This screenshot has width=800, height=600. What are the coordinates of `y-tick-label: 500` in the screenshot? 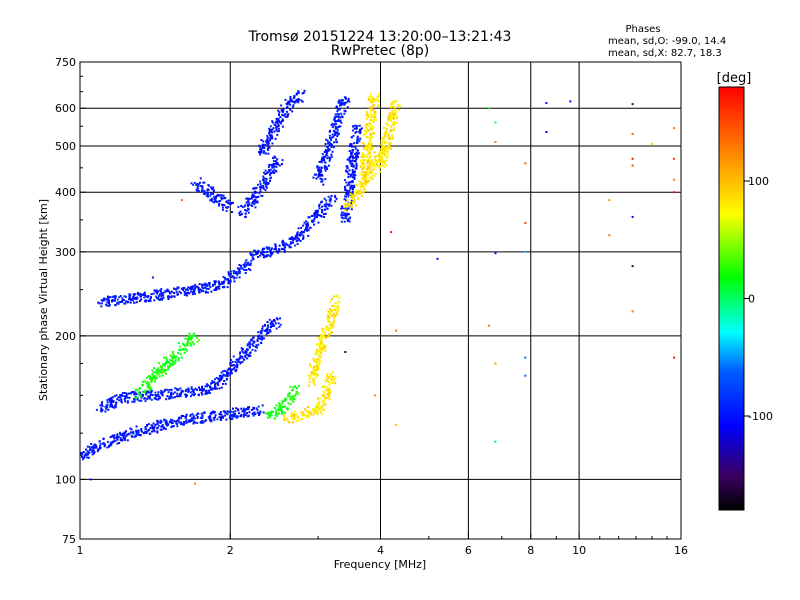 It's located at (65, 146).